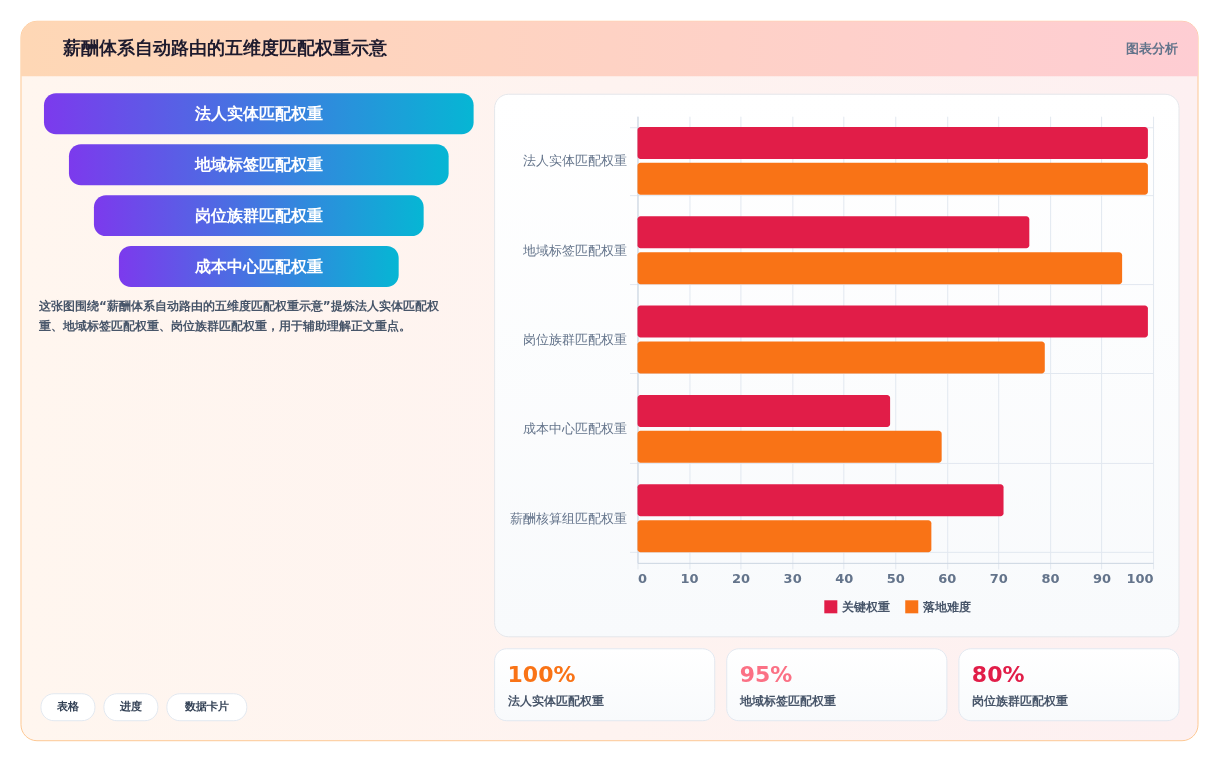 The height and width of the screenshot is (761, 1219). Describe the element at coordinates (766, 674) in the screenshot. I see `text: 95%` at that location.